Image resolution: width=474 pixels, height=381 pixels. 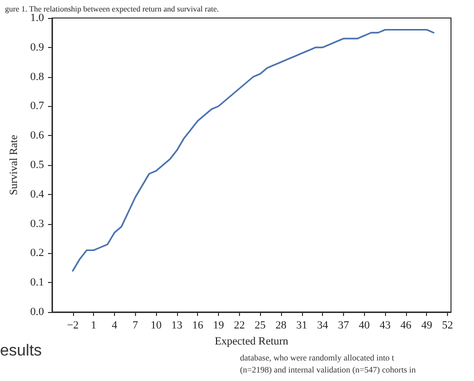 What do you see at coordinates (302, 326) in the screenshot?
I see `x-tick-label: 31` at bounding box center [302, 326].